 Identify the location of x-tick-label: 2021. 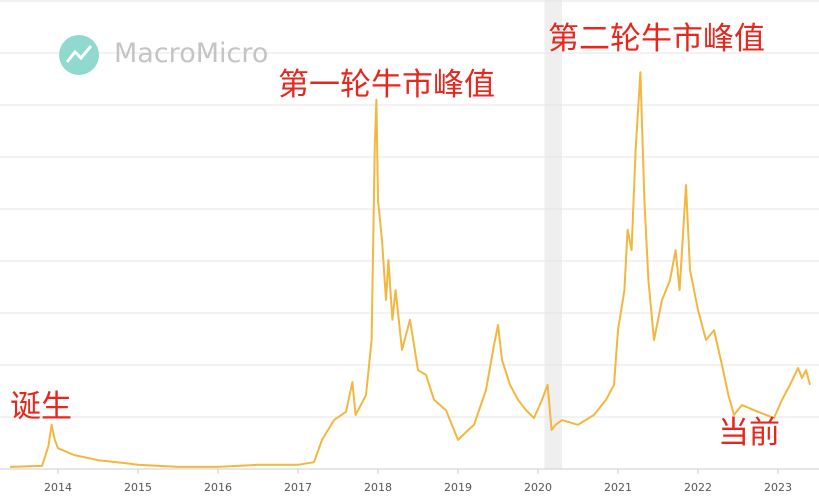
(618, 487).